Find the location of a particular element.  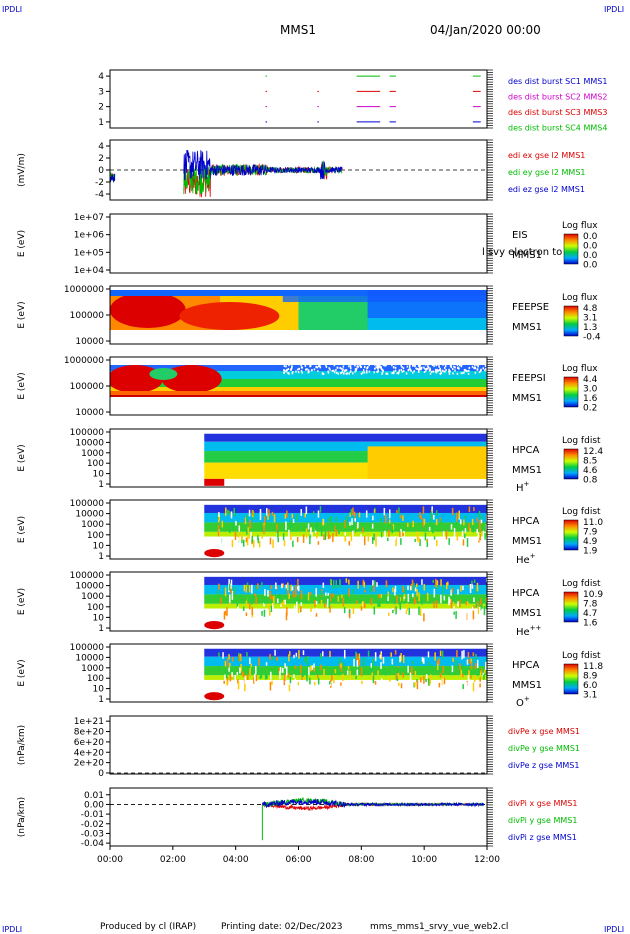

plot-date: 04/Jan/2020 00:00 is located at coordinates (485, 30).